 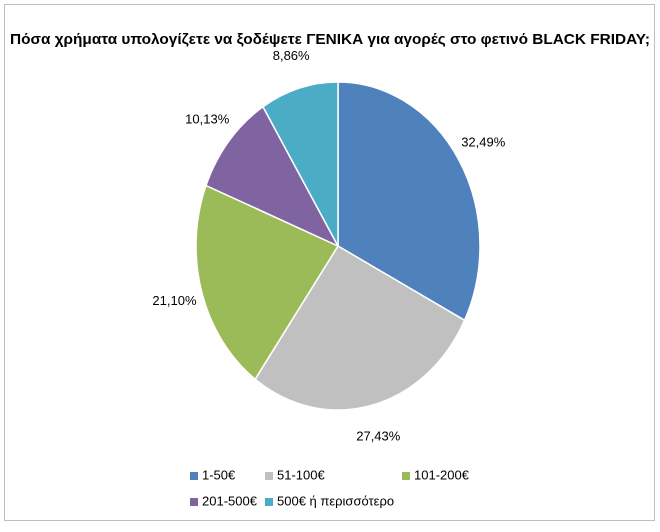 What do you see at coordinates (301, 474) in the screenshot?
I see `legend-label: 51-100€` at bounding box center [301, 474].